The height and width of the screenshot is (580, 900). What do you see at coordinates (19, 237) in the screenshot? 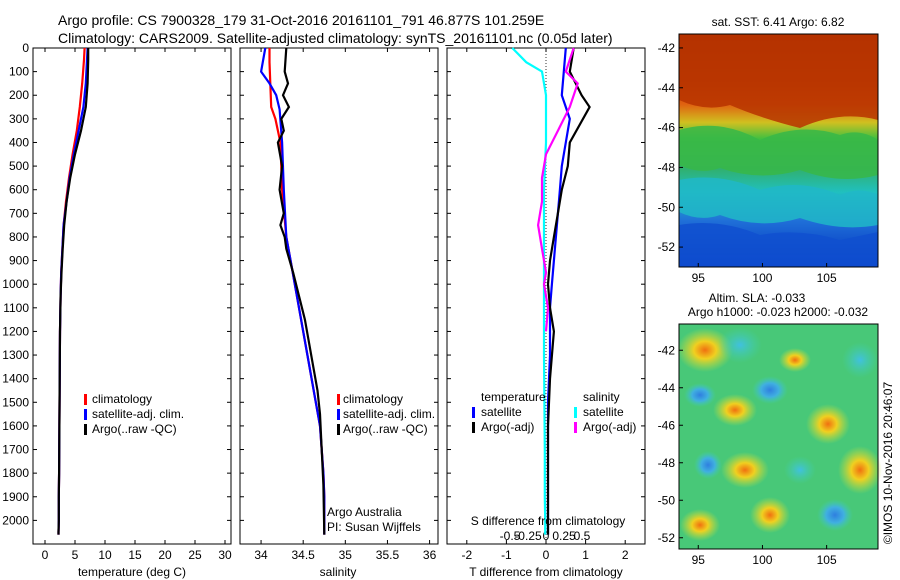
I see `depth-tick-label: 800` at bounding box center [19, 237].